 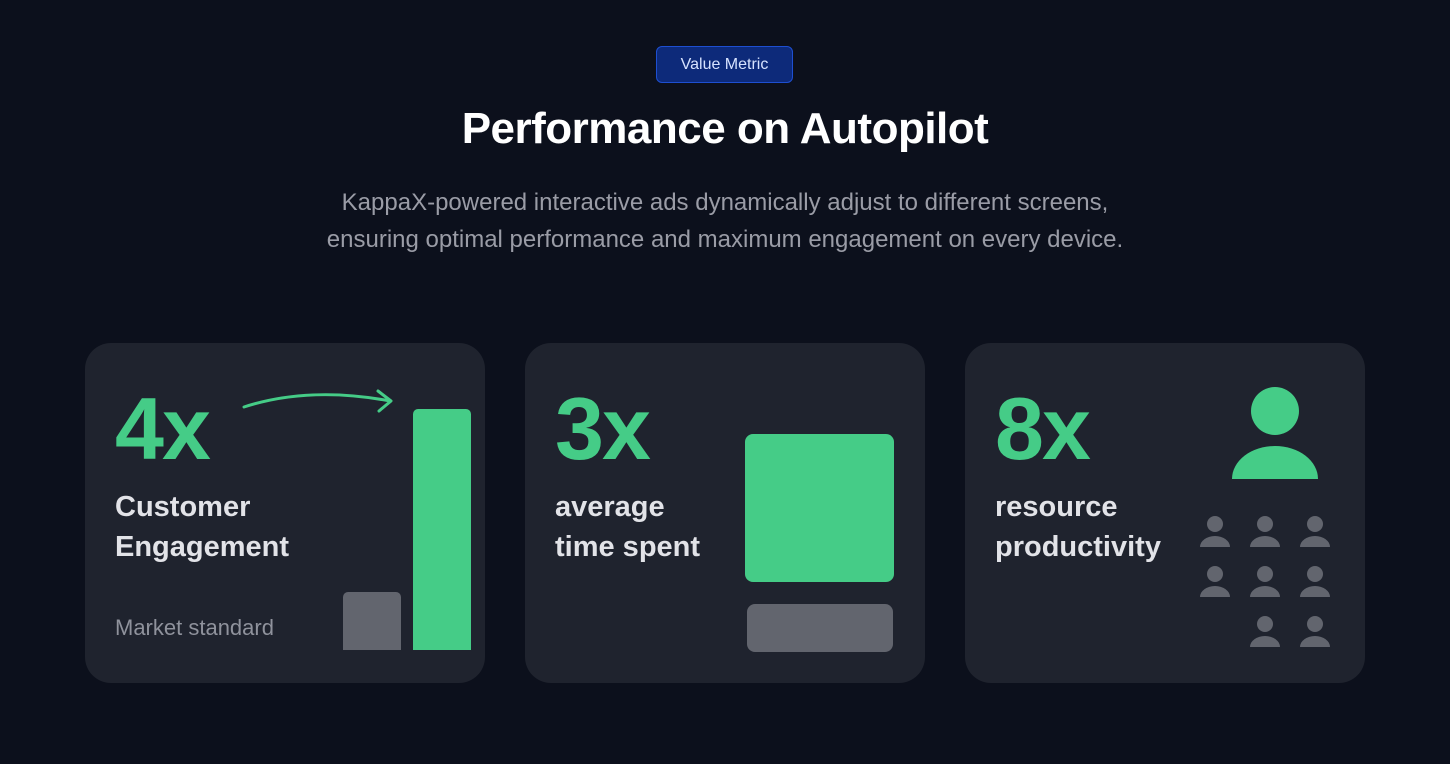 What do you see at coordinates (725, 128) in the screenshot?
I see `page-title: Performance on Autopilot` at bounding box center [725, 128].